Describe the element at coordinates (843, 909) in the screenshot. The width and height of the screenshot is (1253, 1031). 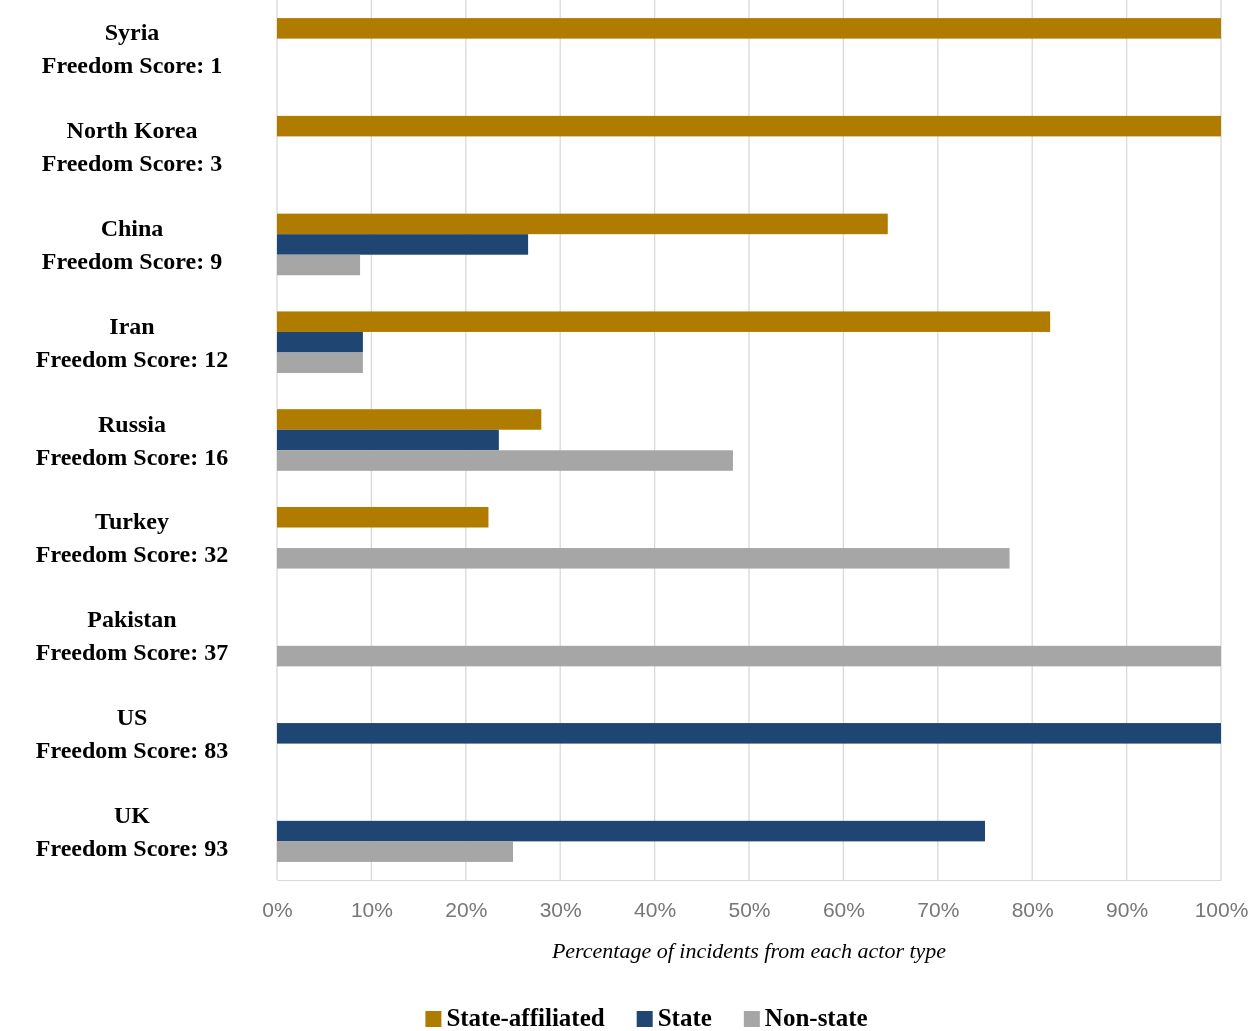
I see `x-tick-label: 60%` at that location.